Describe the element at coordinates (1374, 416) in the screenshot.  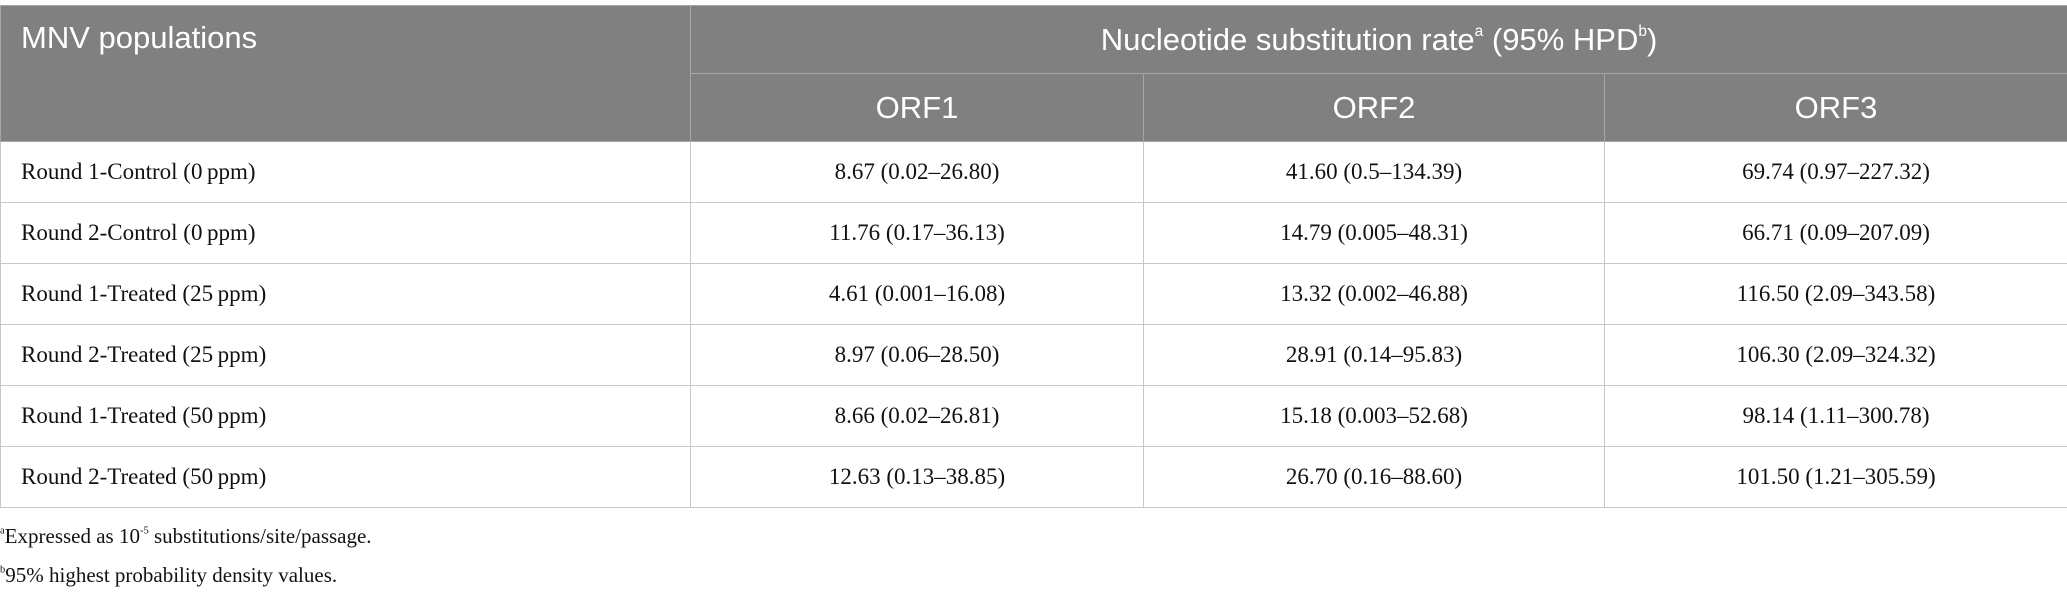
I see `cell: 15.18 (0.003–52.68)` at that location.